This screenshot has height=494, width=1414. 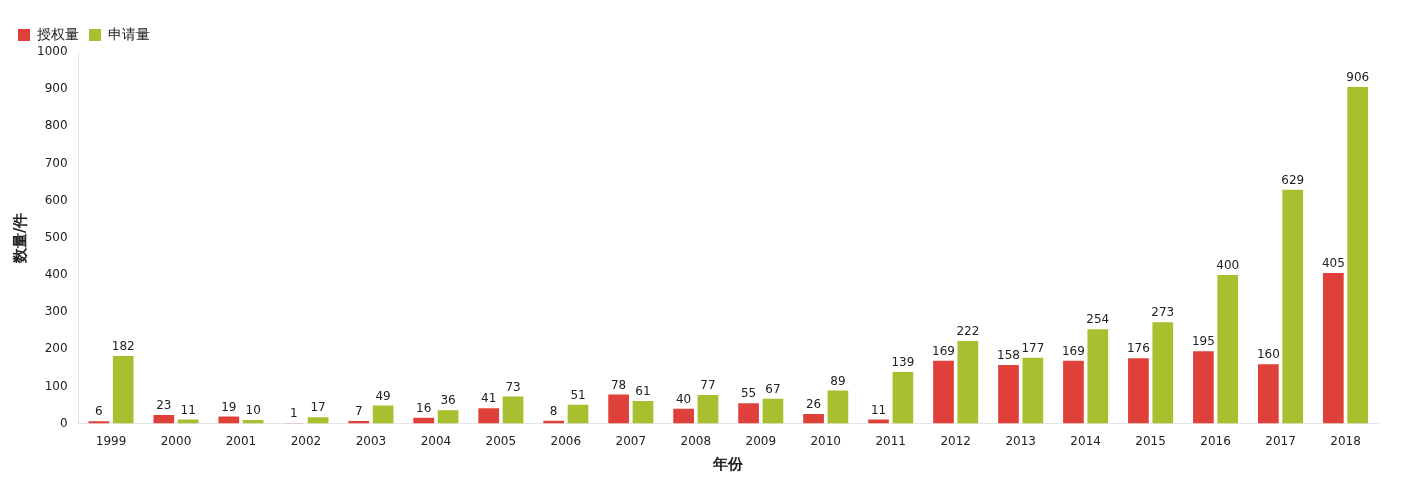 What do you see at coordinates (955, 440) in the screenshot?
I see `x-tick-label: 2012` at bounding box center [955, 440].